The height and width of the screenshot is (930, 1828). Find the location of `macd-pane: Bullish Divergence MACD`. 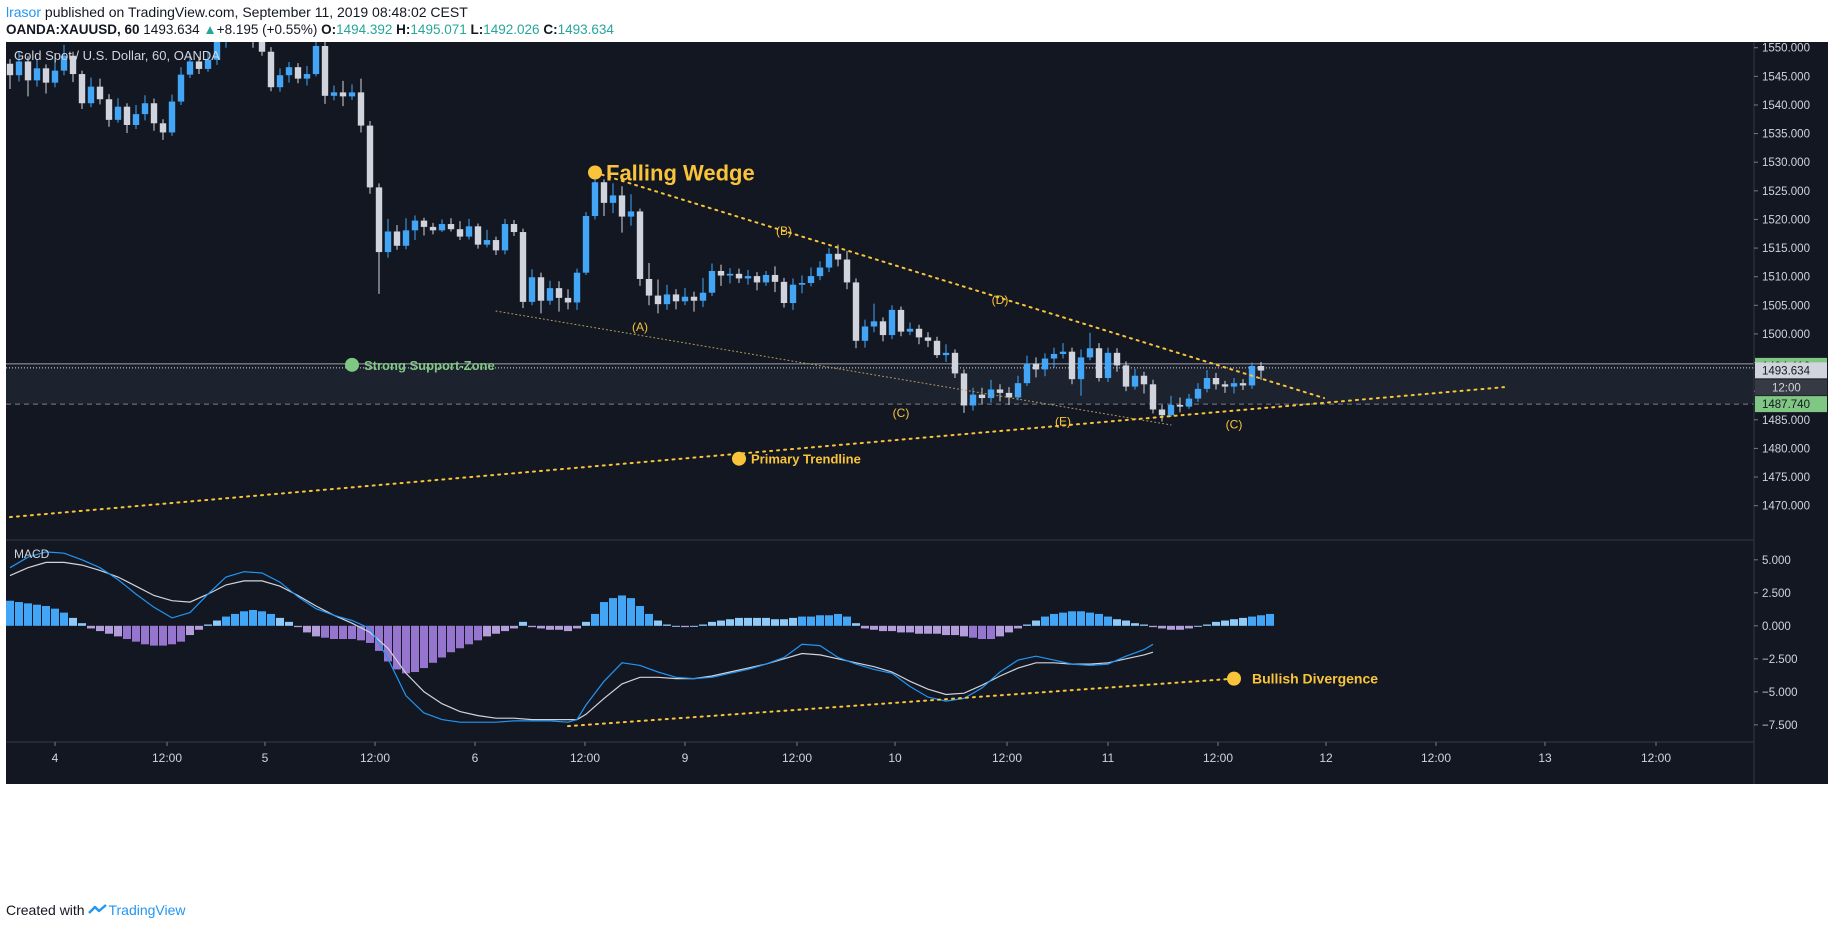

macd-pane: Bullish Divergence MACD is located at coordinates (692, 637).